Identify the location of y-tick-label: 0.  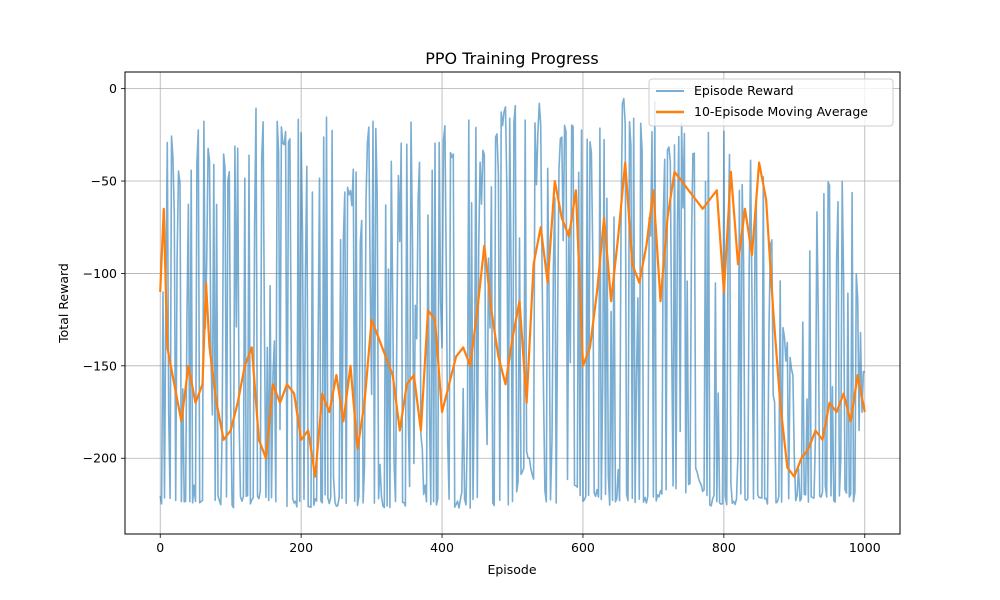
(113, 88).